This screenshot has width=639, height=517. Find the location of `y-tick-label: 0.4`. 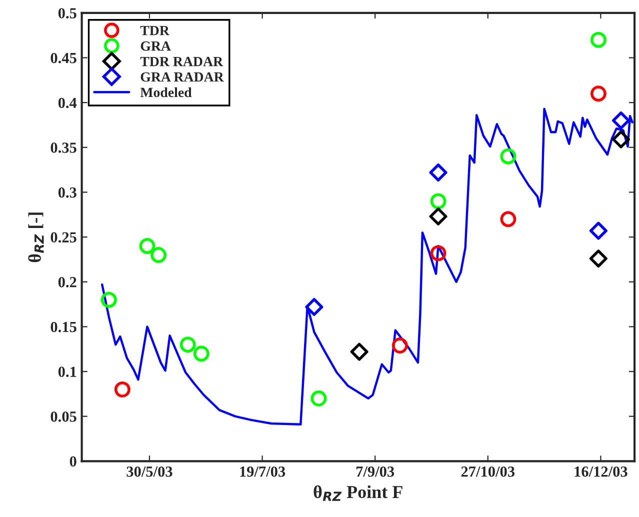

y-tick-label: 0.4 is located at coordinates (67, 103).